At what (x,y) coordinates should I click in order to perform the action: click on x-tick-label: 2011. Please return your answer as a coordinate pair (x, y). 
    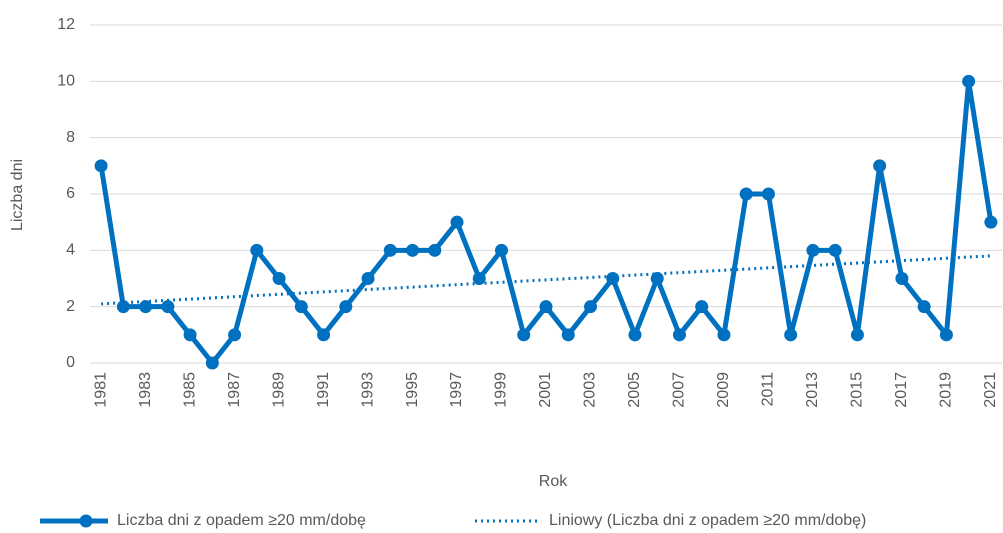
    Looking at the image, I should click on (768, 389).